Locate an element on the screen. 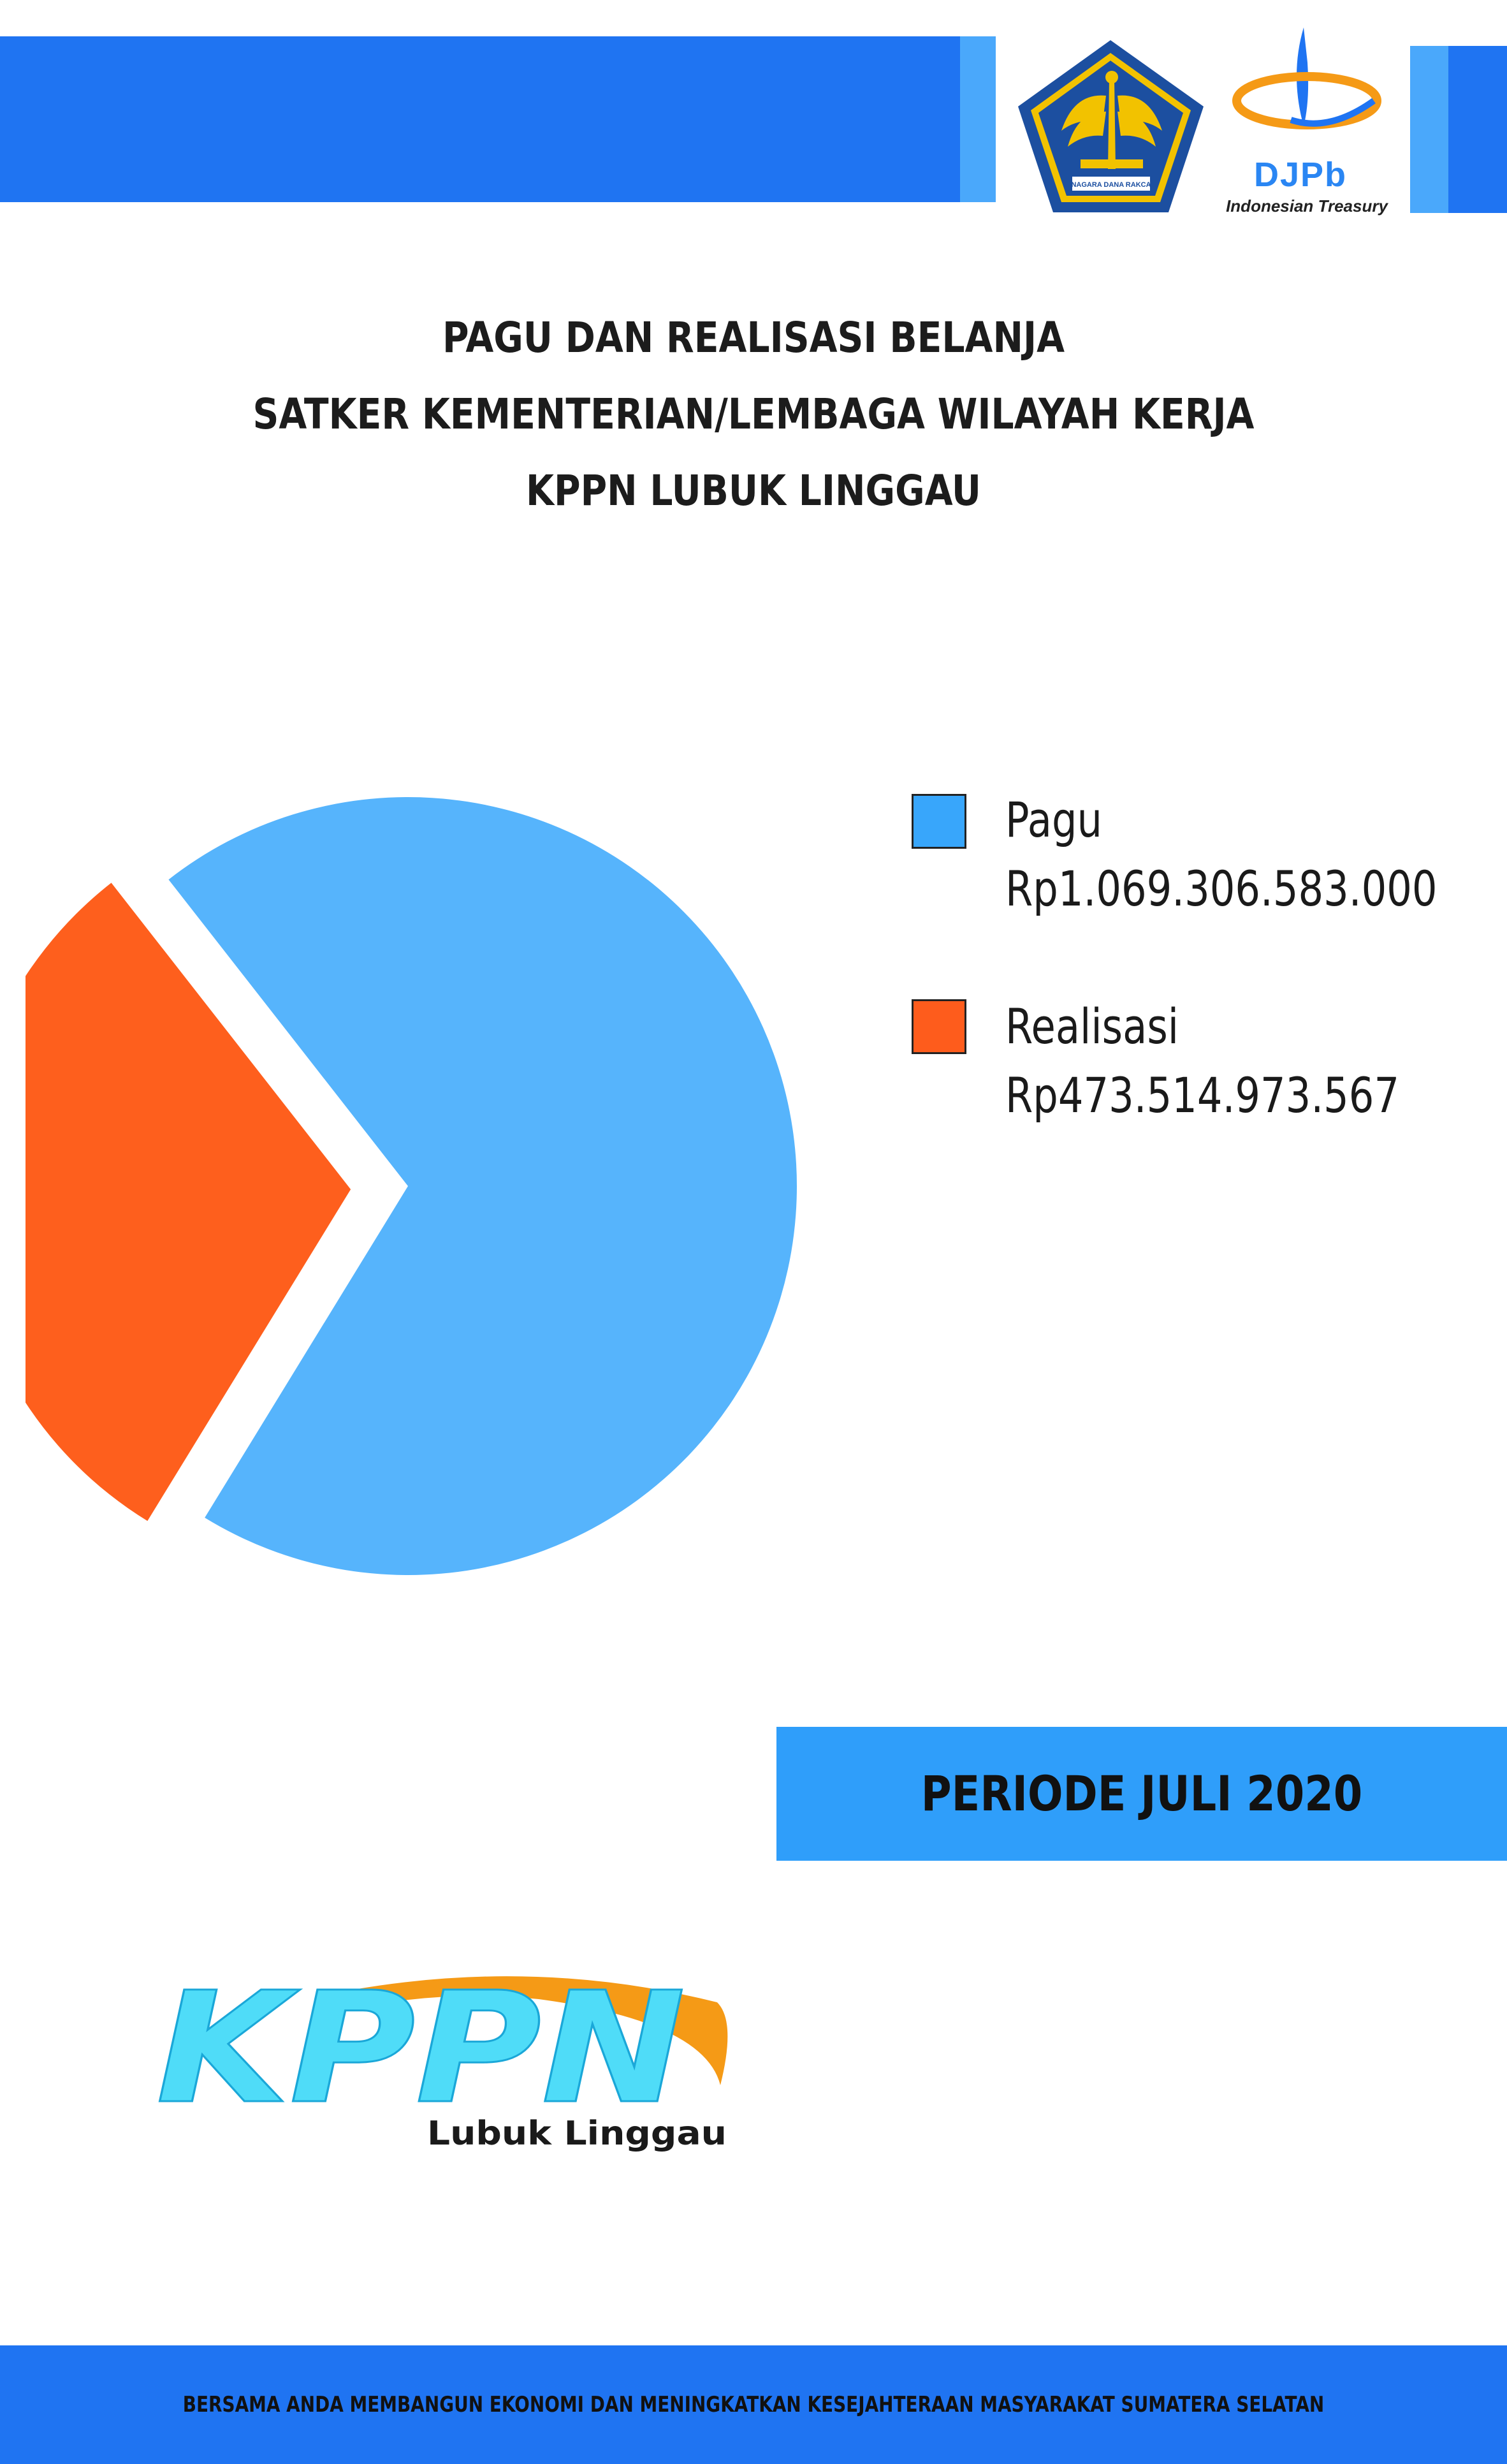 The image size is (1507, 2464). djpb-subtitle: Indonesian Treasury is located at coordinates (1307, 206).